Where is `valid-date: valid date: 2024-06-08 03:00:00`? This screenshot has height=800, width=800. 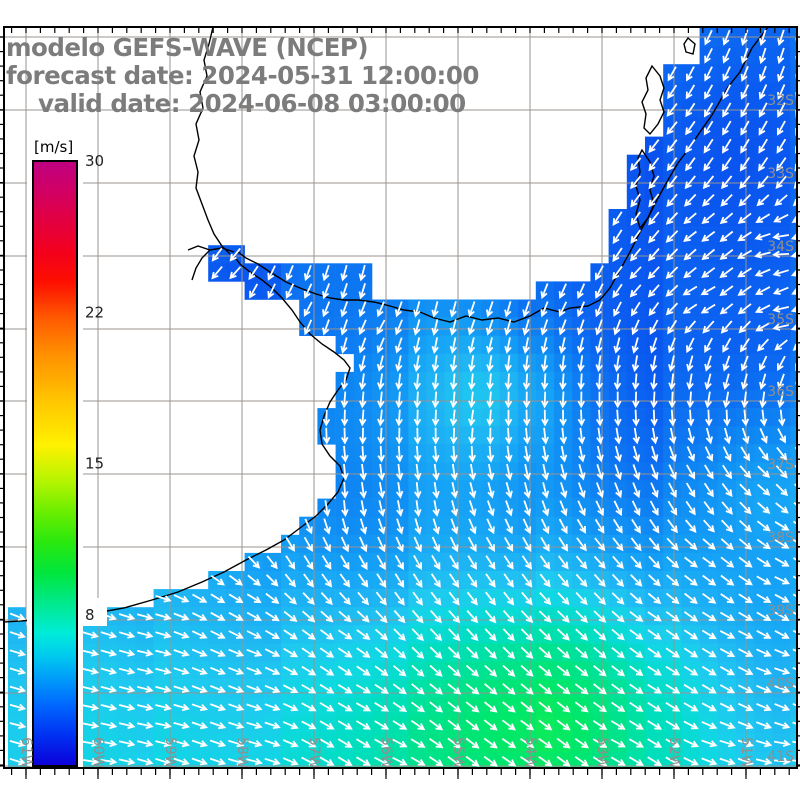
valid-date: valid date: 2024-06-08 03:00:00 is located at coordinates (252, 103).